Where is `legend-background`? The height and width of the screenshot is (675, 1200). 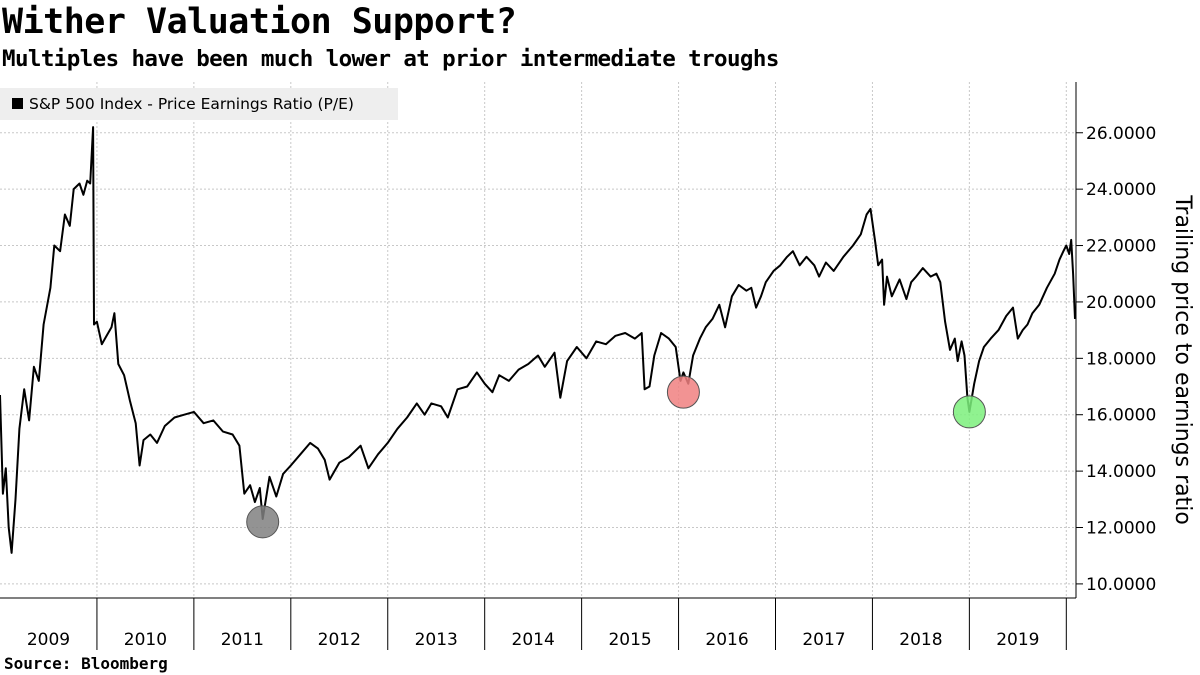
legend-background is located at coordinates (199, 104).